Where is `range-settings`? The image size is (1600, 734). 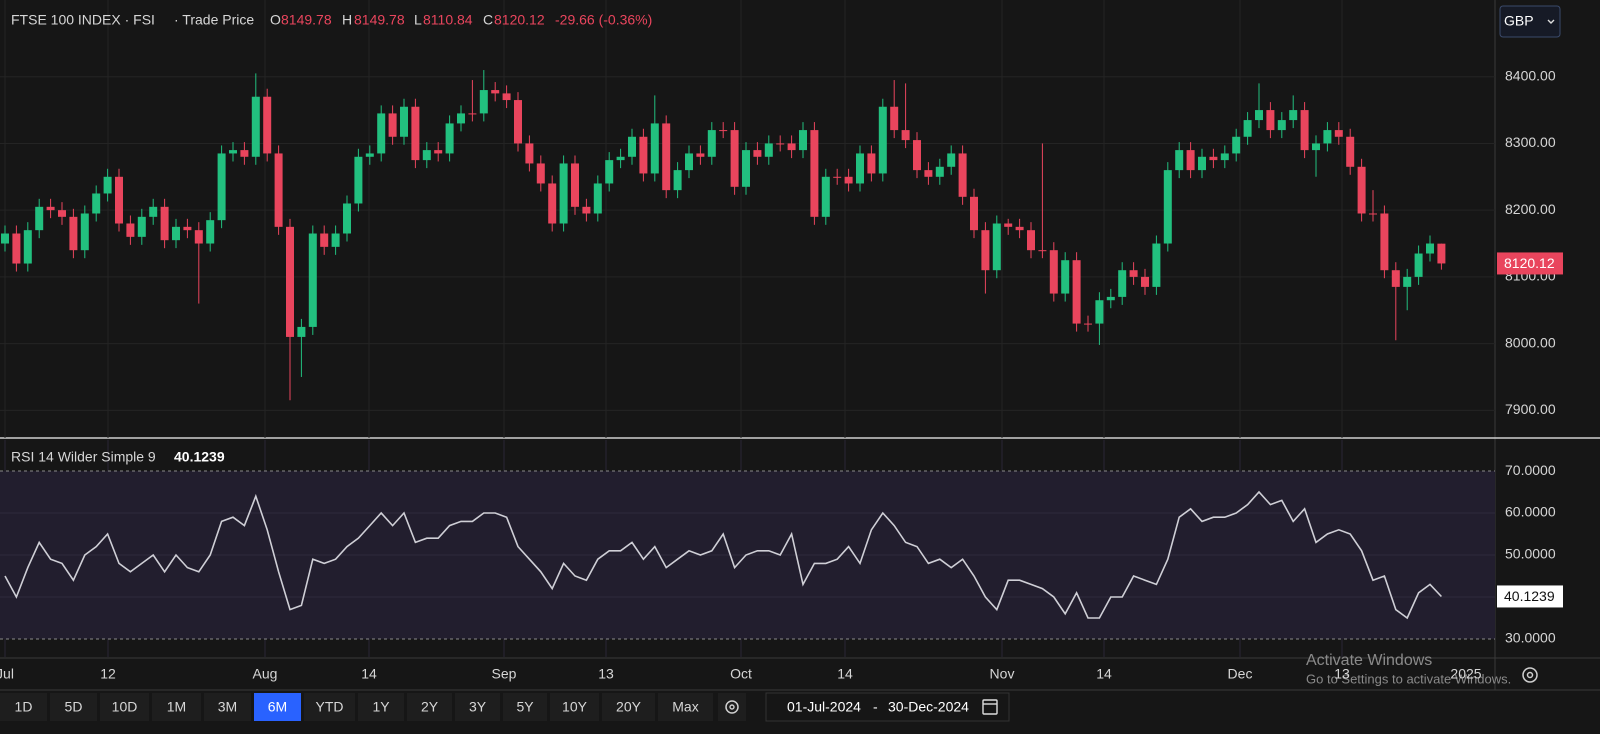 range-settings is located at coordinates (732, 707).